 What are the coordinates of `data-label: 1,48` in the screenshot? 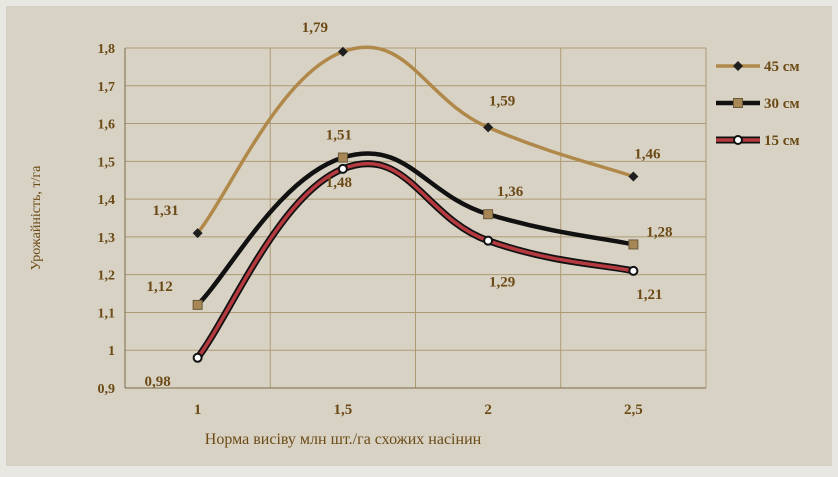 It's located at (339, 183).